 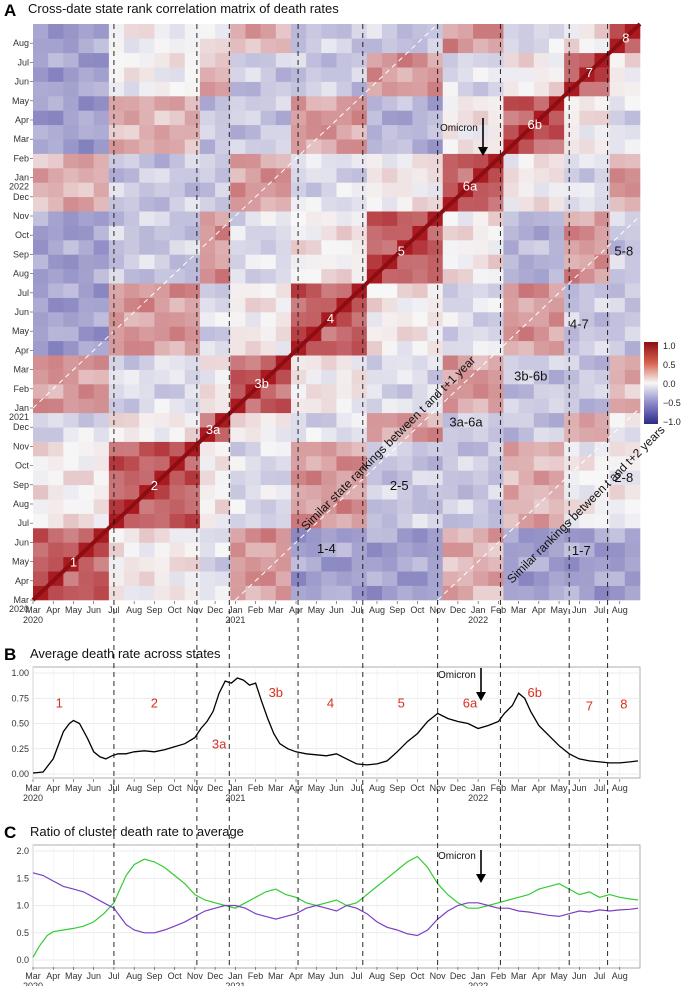 What do you see at coordinates (21, 427) in the screenshot?
I see `y-tick-label: Dec` at bounding box center [21, 427].